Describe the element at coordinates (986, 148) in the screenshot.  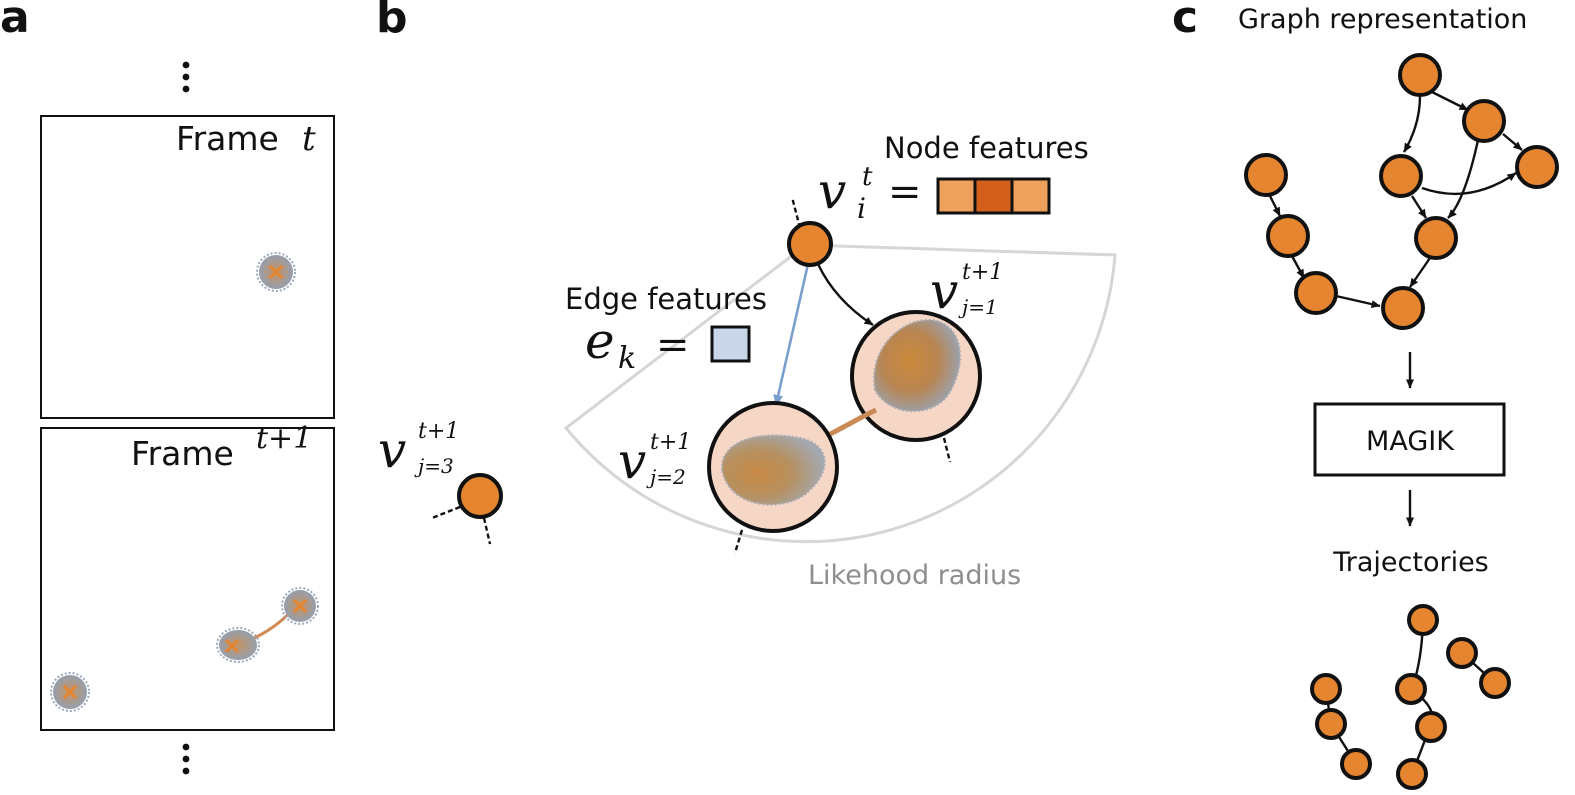
I see `node-features-label: Node features` at that location.